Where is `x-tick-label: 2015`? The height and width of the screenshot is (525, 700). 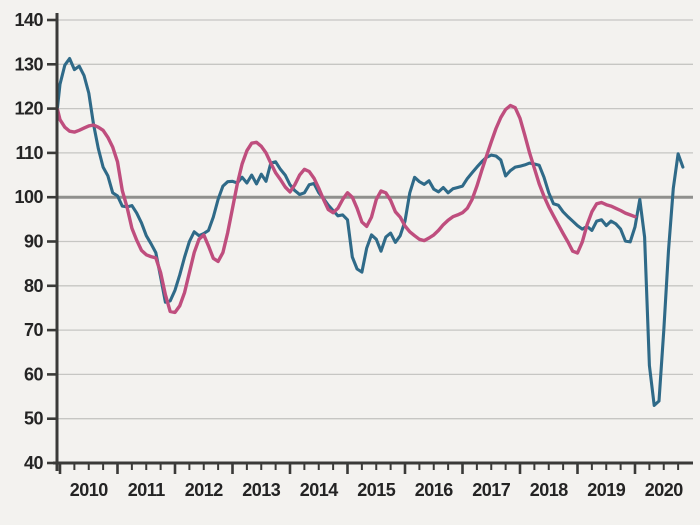 x-tick-label: 2015 is located at coordinates (376, 490).